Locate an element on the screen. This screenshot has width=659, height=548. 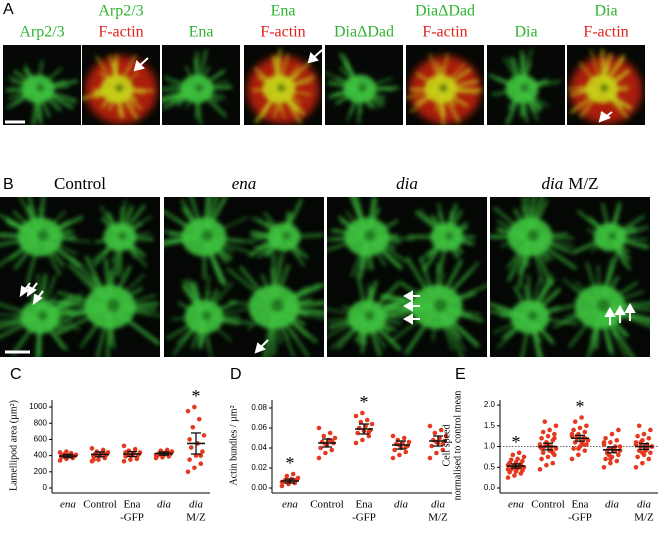
y-tick-label: 400 is located at coordinates (41, 455).